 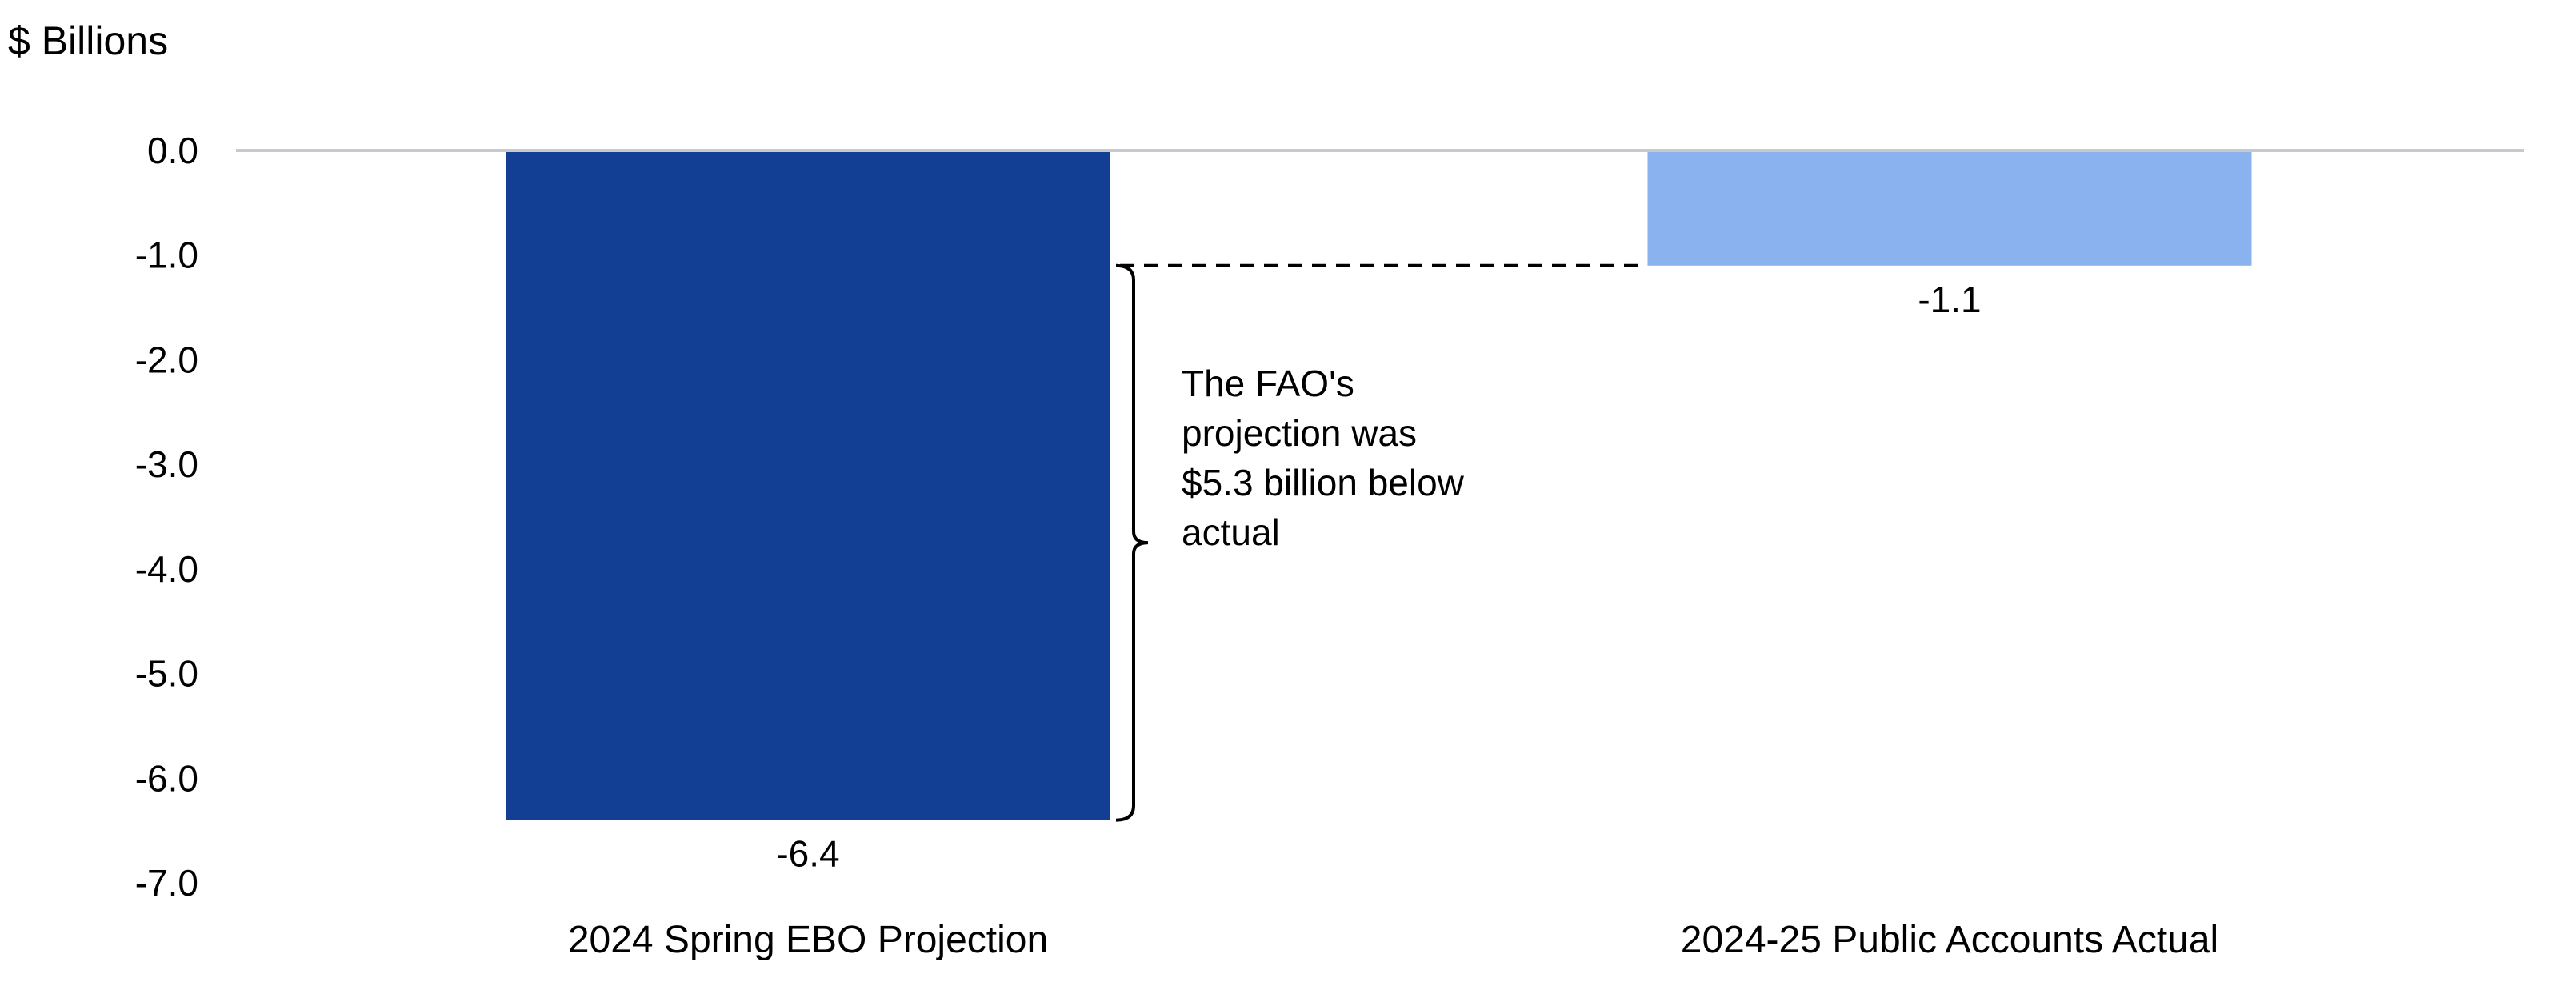 What do you see at coordinates (1949, 940) in the screenshot?
I see `category-label: 2024-25 Public Accounts Actual` at bounding box center [1949, 940].